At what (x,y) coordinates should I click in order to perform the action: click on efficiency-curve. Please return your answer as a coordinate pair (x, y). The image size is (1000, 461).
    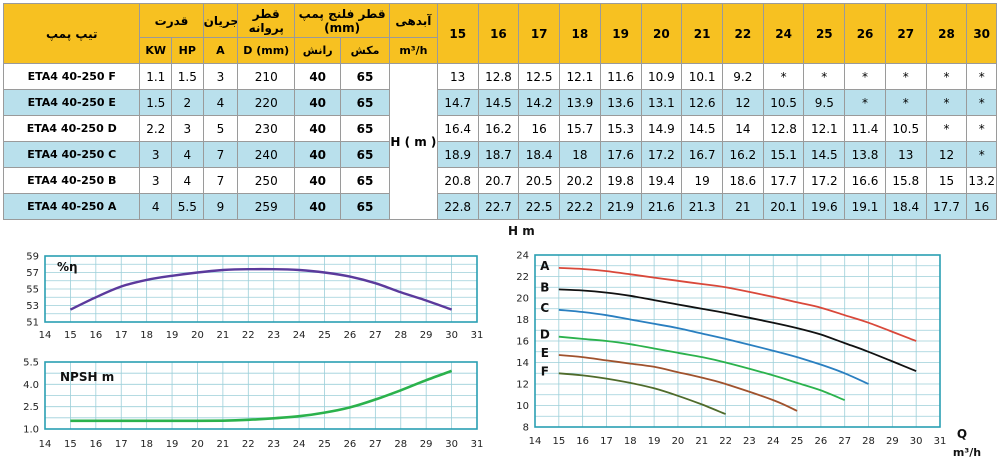
    Looking at the image, I should click on (261, 289).